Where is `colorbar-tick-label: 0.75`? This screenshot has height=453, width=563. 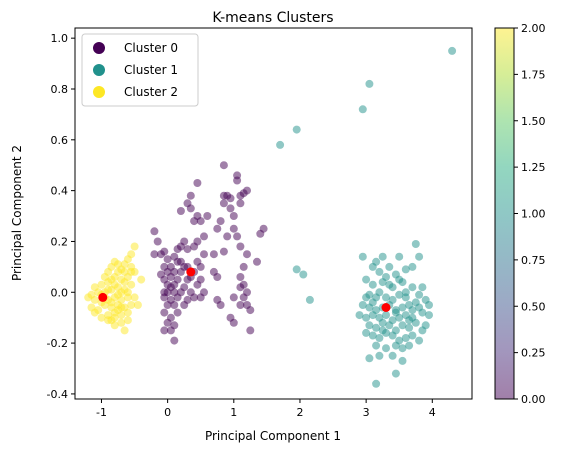
colorbar-tick-label: 0.75 is located at coordinates (533, 260).